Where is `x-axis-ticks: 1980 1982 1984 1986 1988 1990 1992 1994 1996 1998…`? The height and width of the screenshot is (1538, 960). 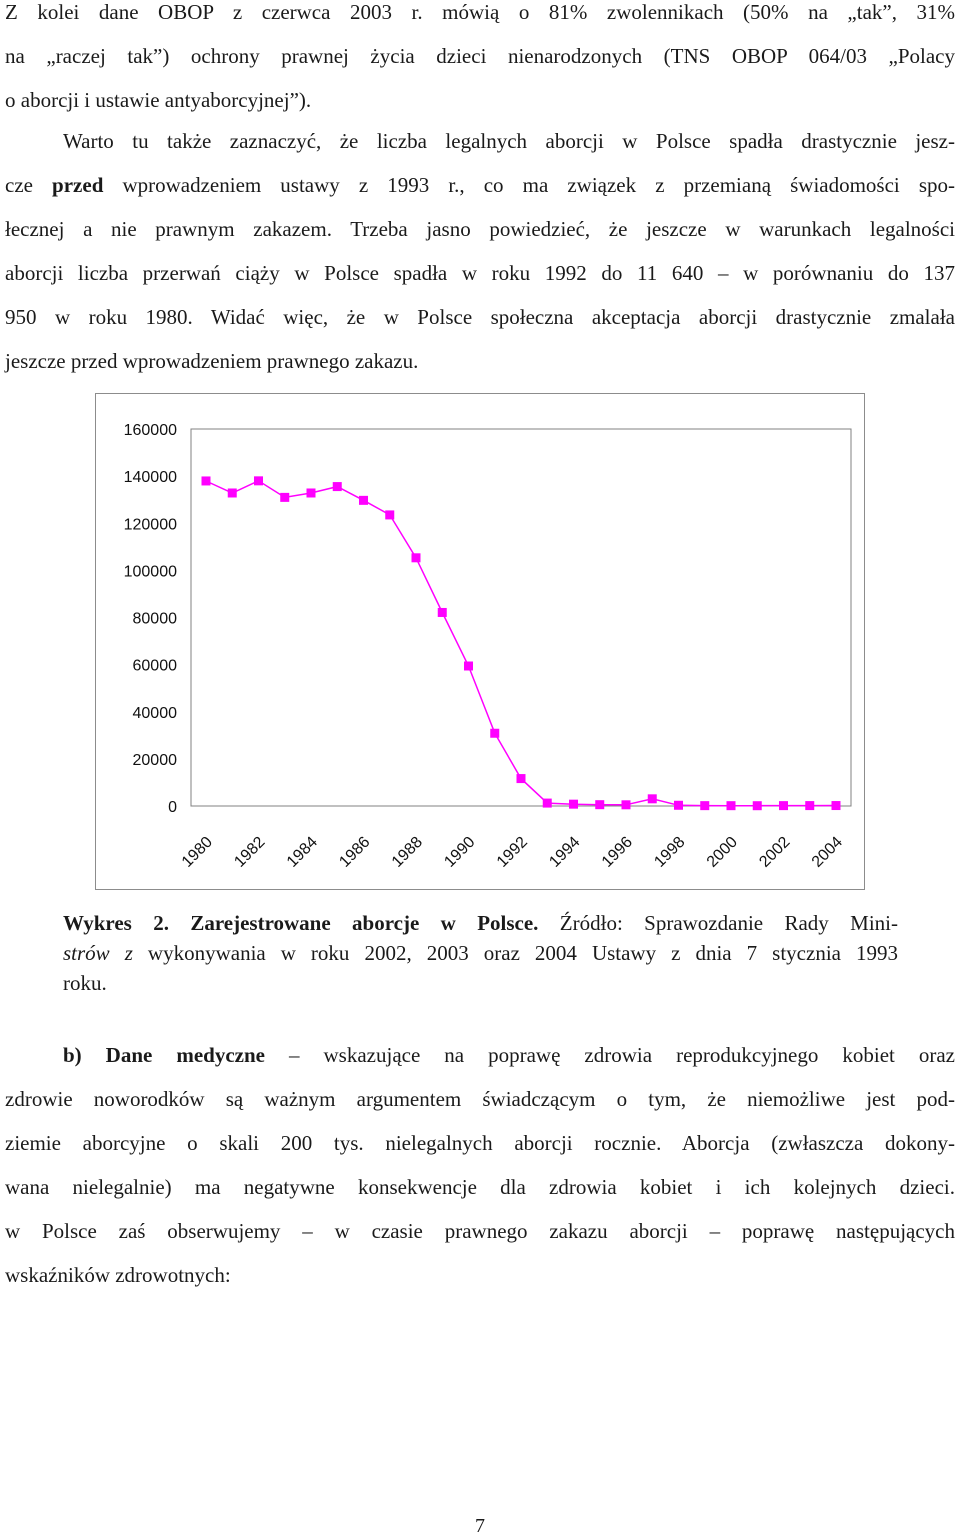
x-axis-ticks: 1980 1982 1984 1986 1988 1990 1992 1994 1996 1998… is located at coordinates (512, 852).